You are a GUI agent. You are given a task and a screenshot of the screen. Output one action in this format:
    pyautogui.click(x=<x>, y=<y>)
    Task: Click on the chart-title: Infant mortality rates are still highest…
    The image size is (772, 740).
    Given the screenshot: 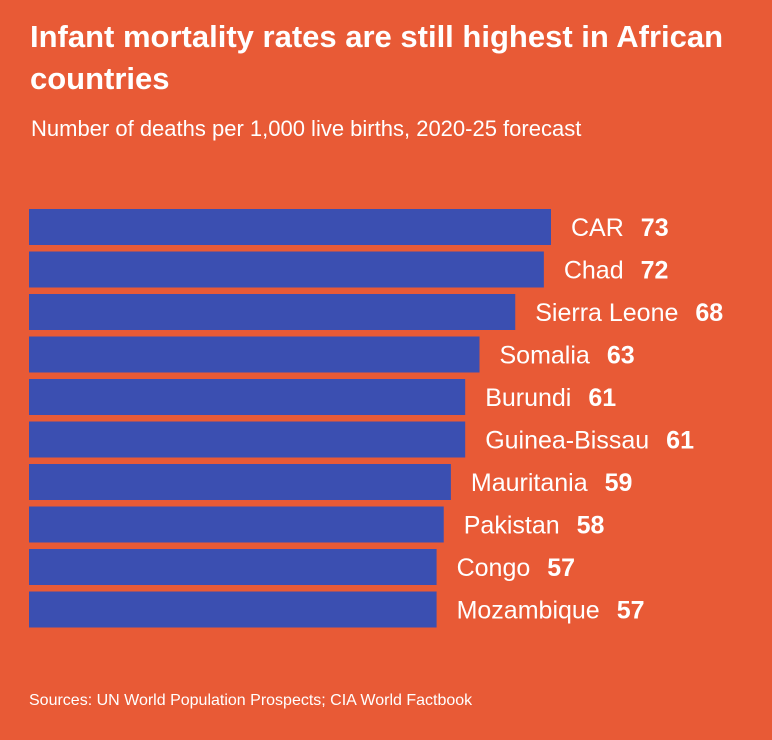 What is the action you would take?
    pyautogui.click(x=377, y=57)
    